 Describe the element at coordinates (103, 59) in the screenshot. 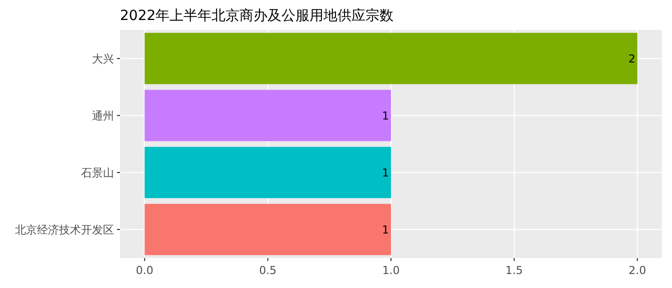

I see `y-tick-label: 大兴` at that location.